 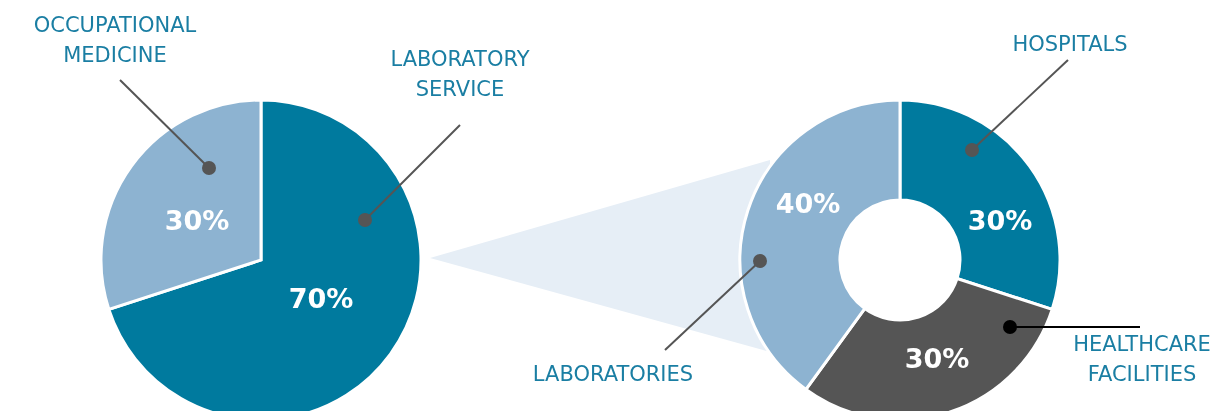 What do you see at coordinates (1142, 359) in the screenshot?
I see `slice-label: HEALTHCARE FACILITIES` at bounding box center [1142, 359].